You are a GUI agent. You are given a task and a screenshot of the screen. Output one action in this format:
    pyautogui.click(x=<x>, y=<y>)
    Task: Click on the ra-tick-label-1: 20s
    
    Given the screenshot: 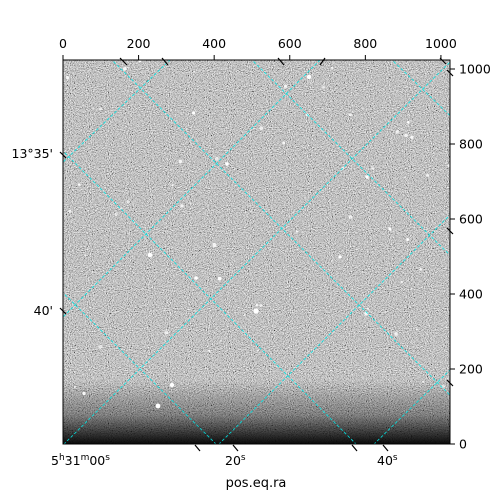 What is the action you would take?
    pyautogui.click(x=235, y=460)
    